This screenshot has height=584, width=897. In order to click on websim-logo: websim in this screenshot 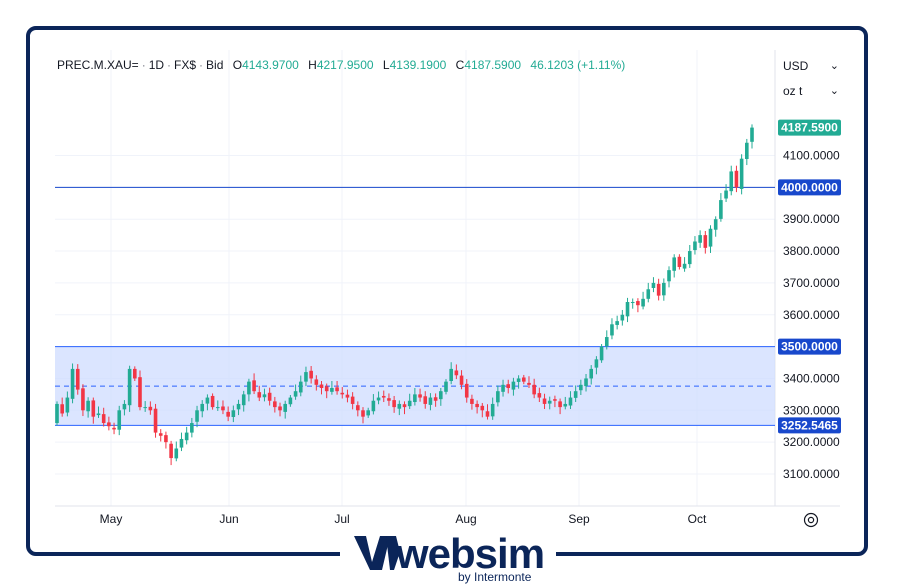, I will do `click(470, 553)`.